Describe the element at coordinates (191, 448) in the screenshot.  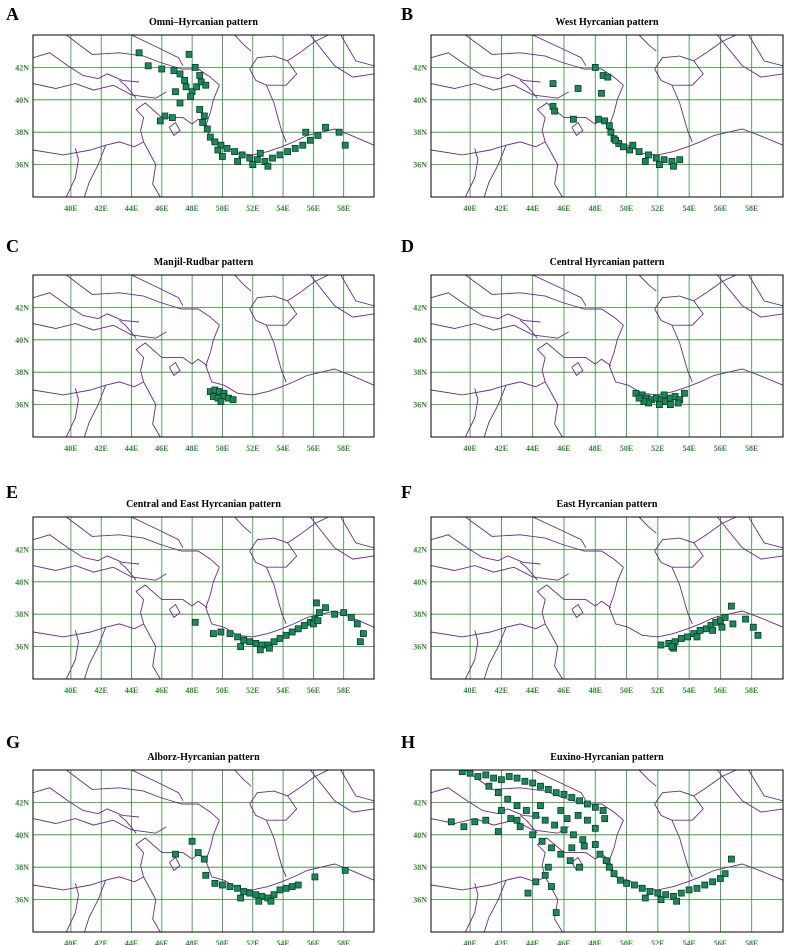
I see `x-tick-label: 48E` at that location.